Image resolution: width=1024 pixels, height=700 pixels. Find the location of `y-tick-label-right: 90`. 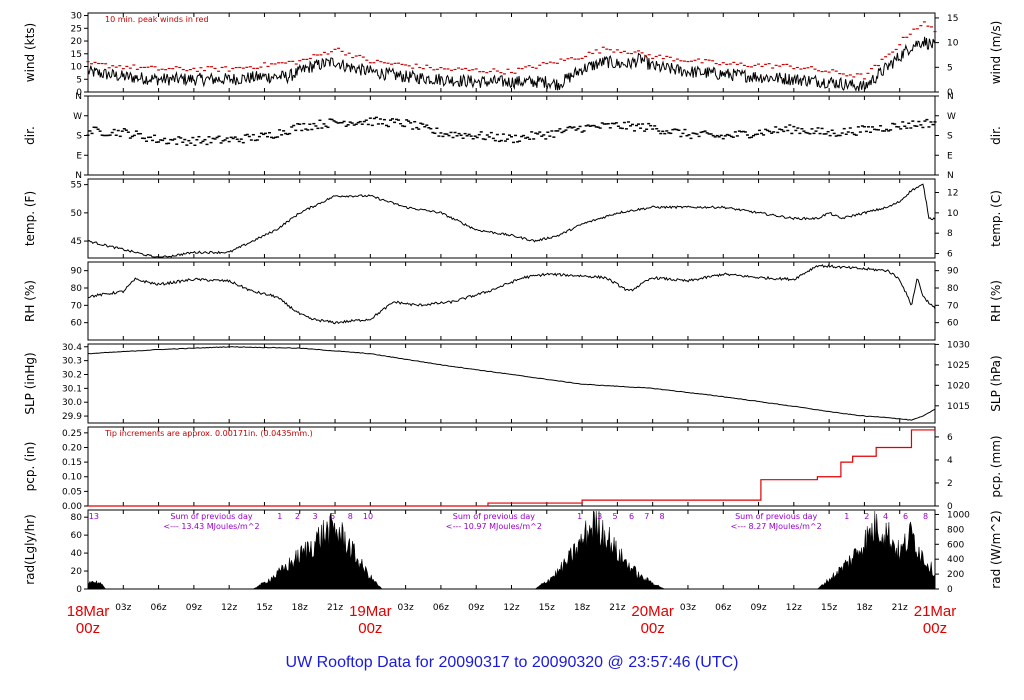

y-tick-label-right: 90 is located at coordinates (953, 272).